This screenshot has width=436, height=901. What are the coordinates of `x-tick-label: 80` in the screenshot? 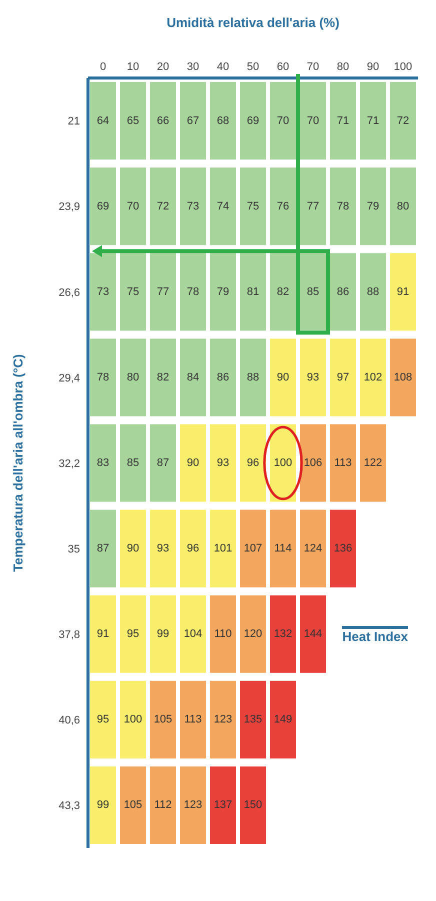 It's located at (343, 67).